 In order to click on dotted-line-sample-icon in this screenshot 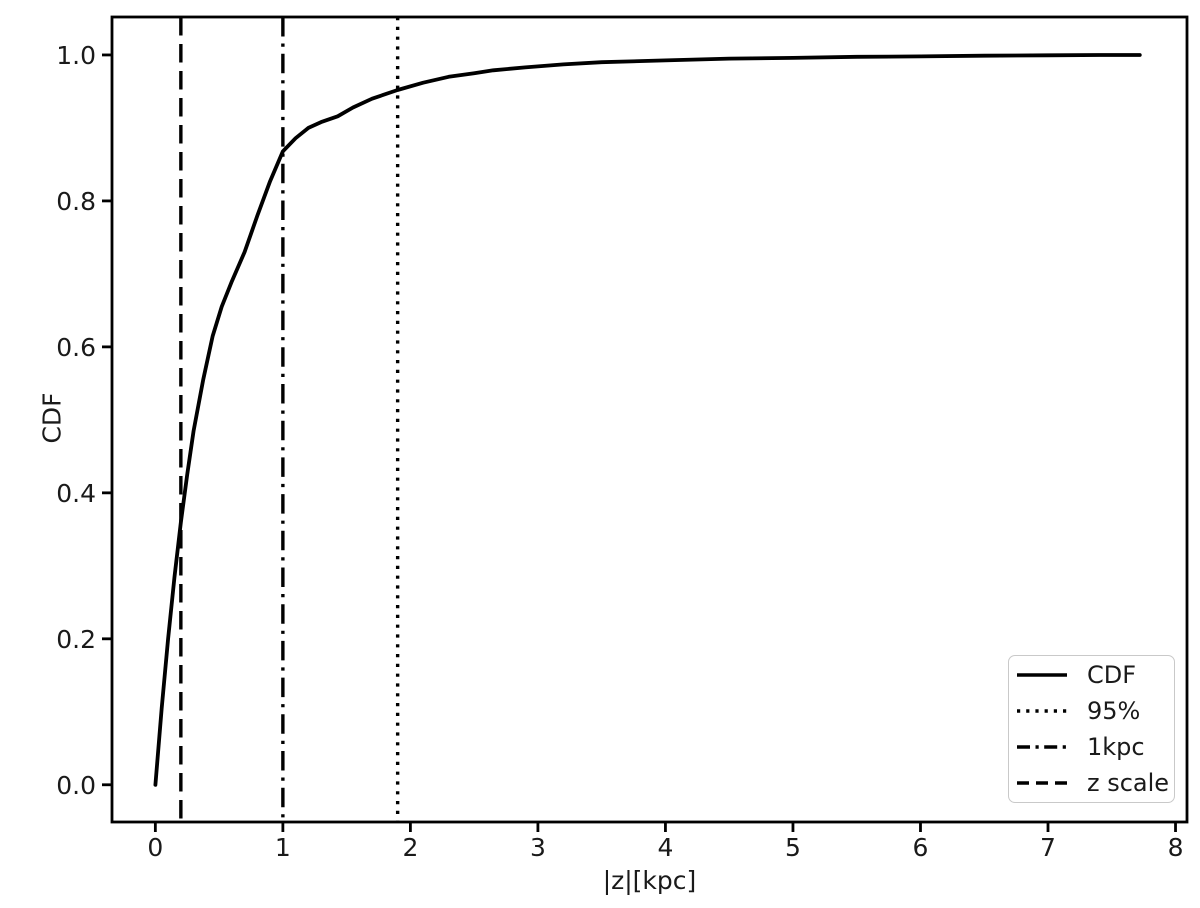, I will do `click(1042, 711)`.